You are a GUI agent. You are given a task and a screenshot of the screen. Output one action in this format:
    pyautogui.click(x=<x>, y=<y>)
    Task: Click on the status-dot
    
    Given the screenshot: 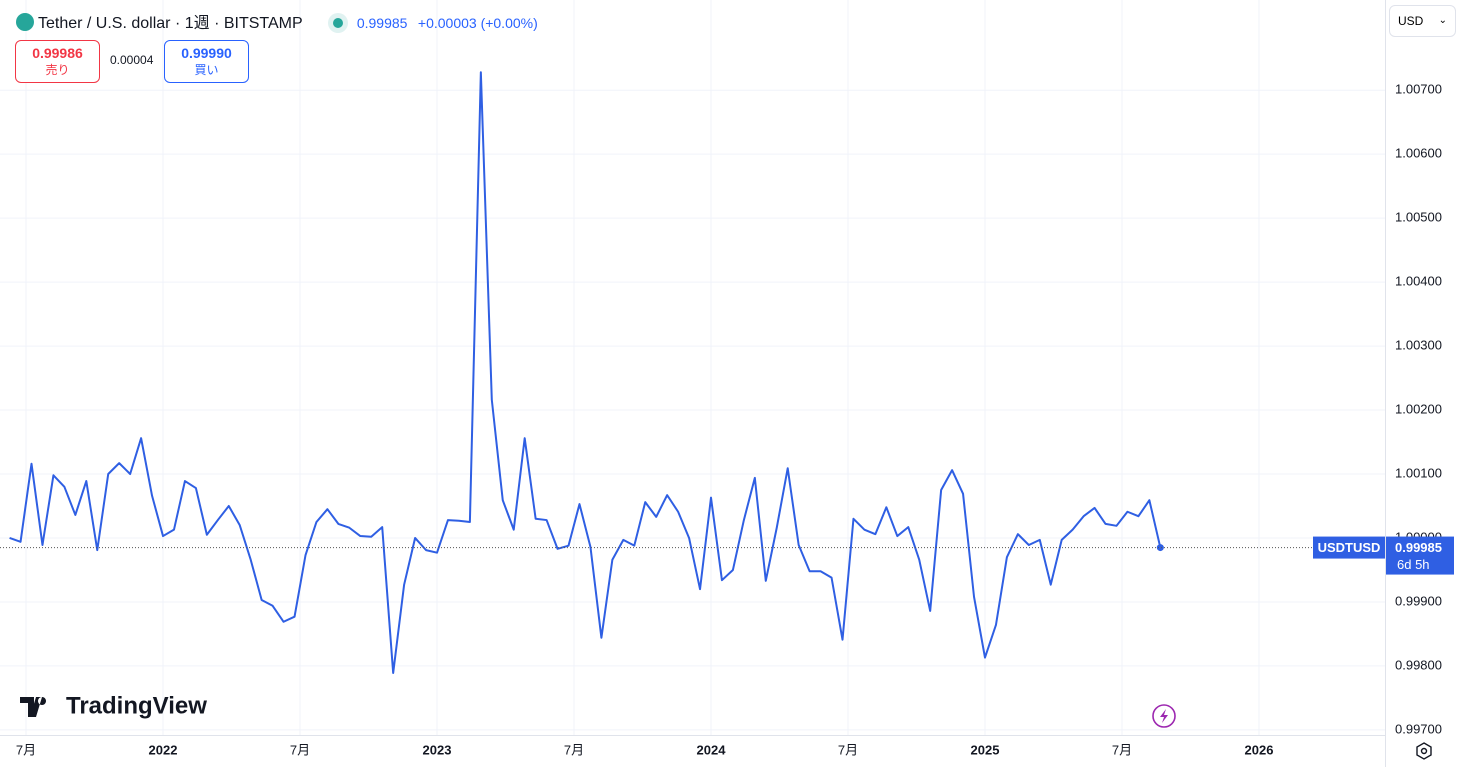 What is the action you would take?
    pyautogui.click(x=337, y=23)
    